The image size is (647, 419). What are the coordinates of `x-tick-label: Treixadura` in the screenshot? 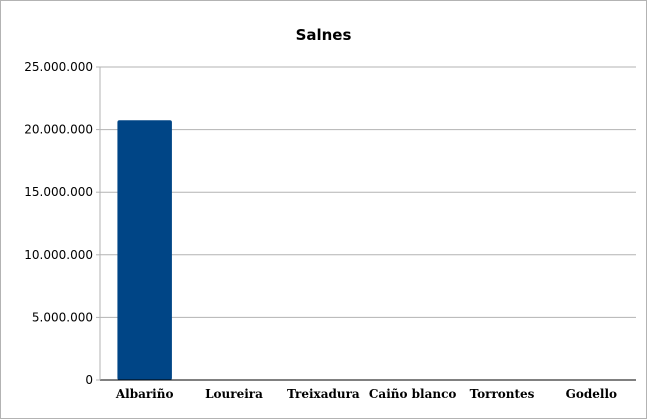 It's located at (323, 394).